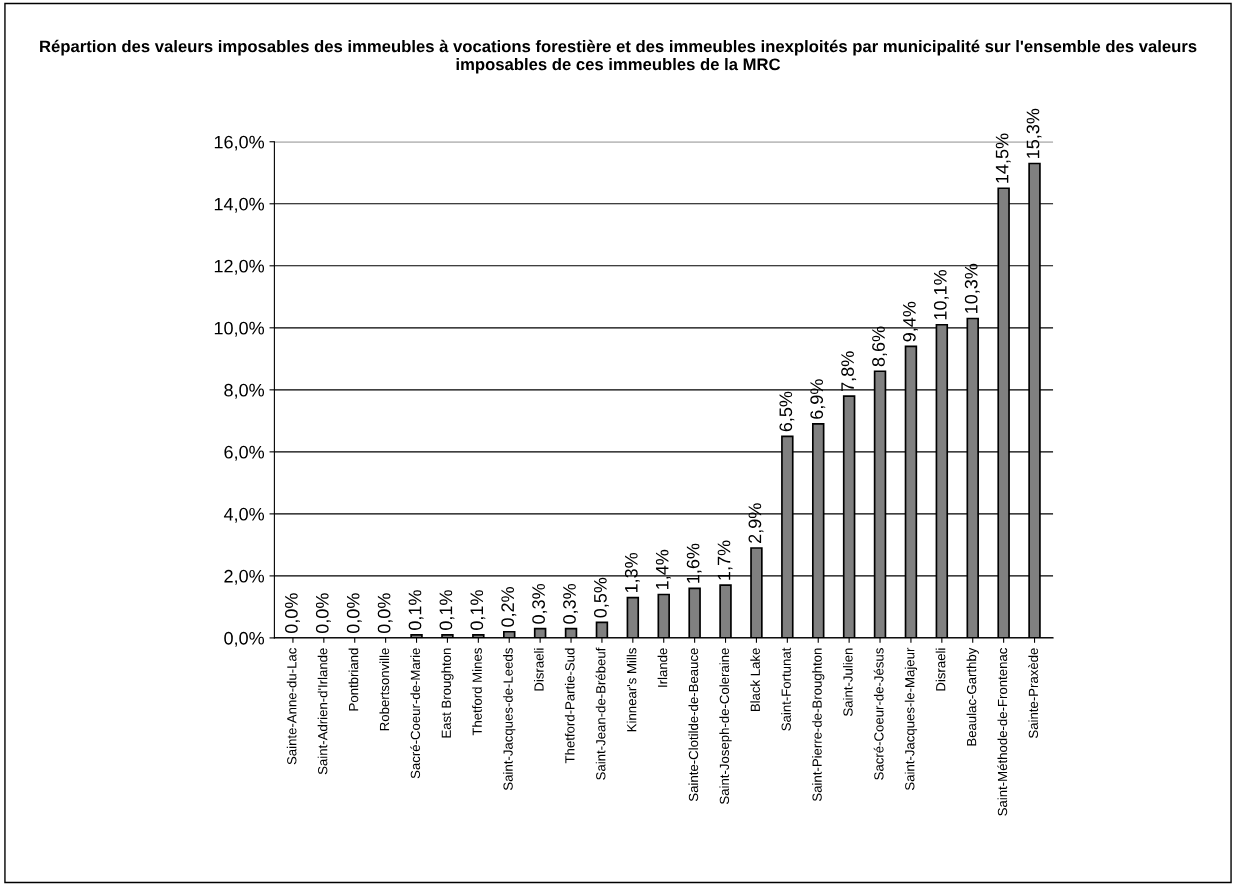 This screenshot has height=886, width=1236. What do you see at coordinates (600, 713) in the screenshot?
I see `x-tick-label: Saint-Jean-de-Brébeuf` at bounding box center [600, 713].